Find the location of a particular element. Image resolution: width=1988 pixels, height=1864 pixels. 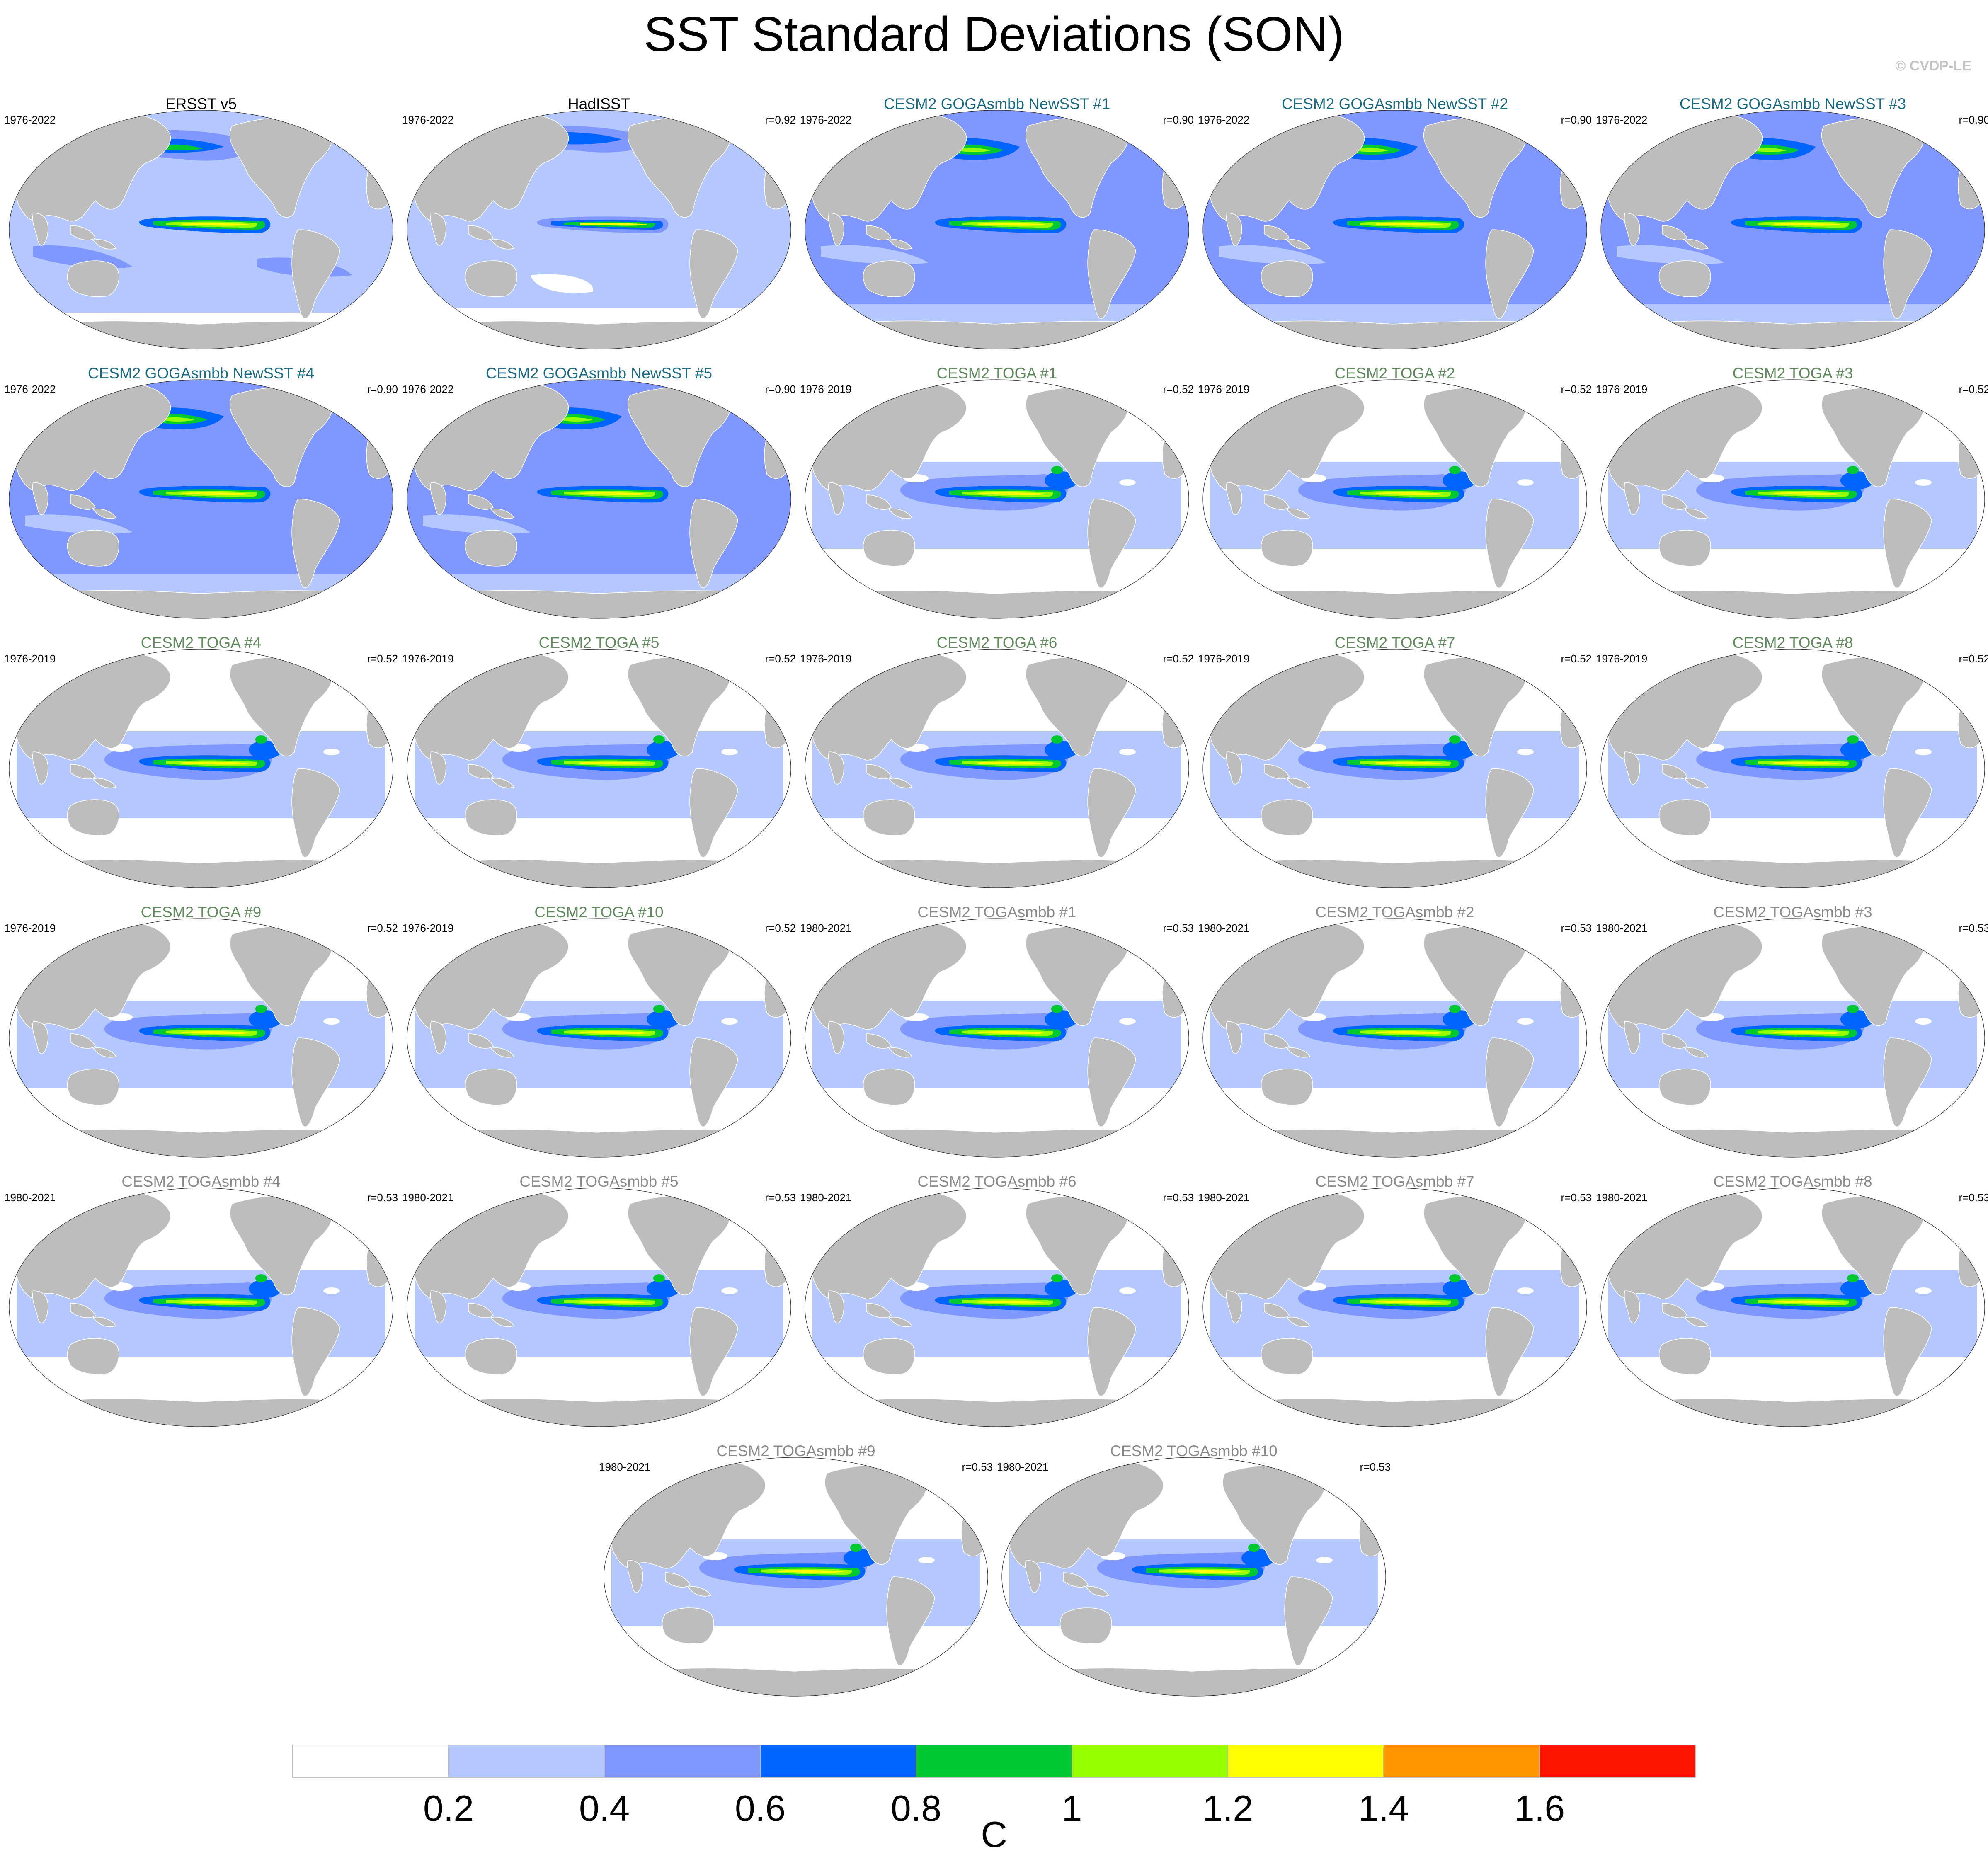

map-panel: CESM2 TOGAsmbb #8 1980-2021 r=0.53 is located at coordinates (1792, 1301).